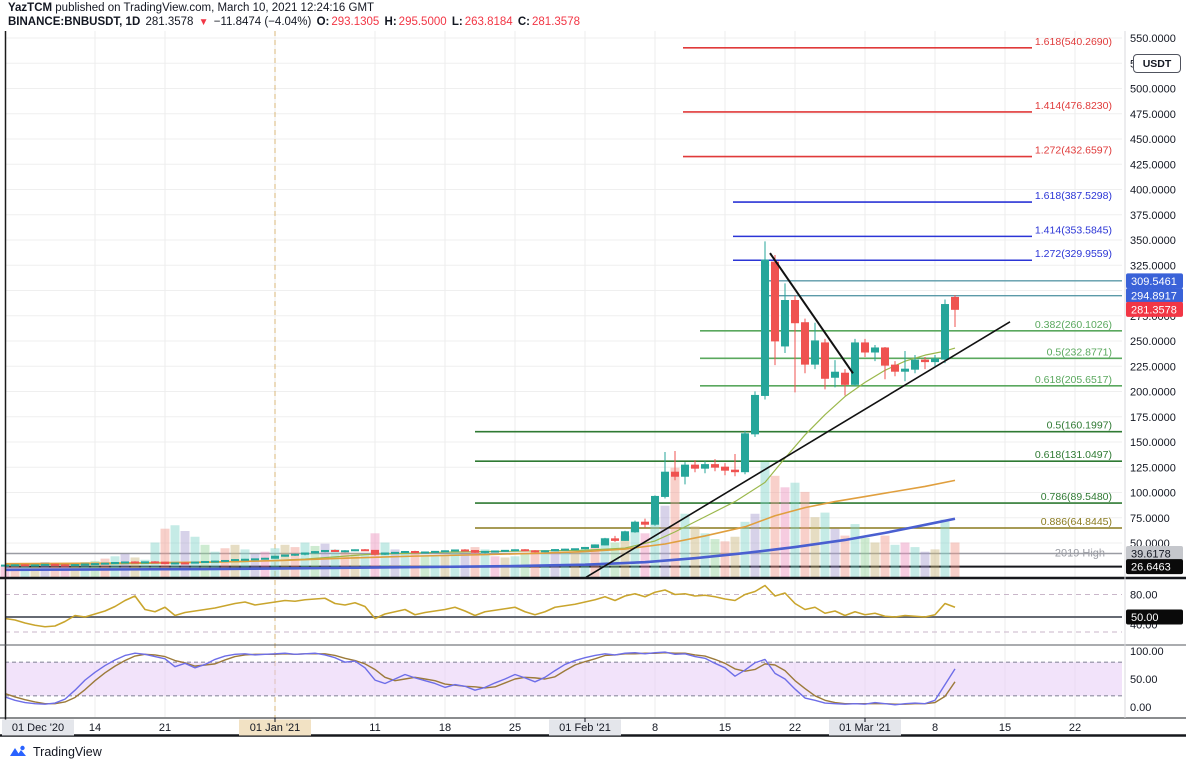 The height and width of the screenshot is (768, 1186). What do you see at coordinates (262, 22) in the screenshot?
I see `price-change: −11.8474 (−4.04%)` at bounding box center [262, 22].